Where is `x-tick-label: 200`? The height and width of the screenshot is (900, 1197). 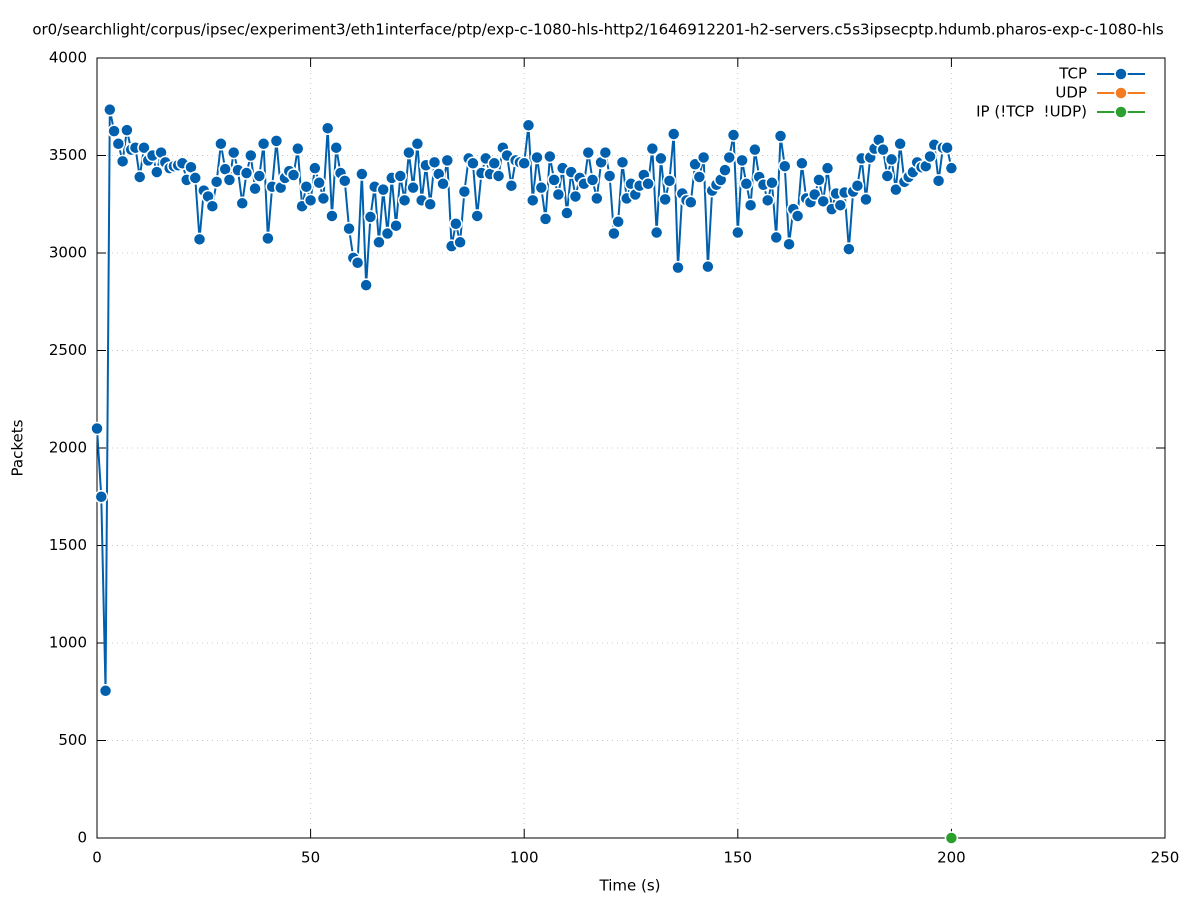 x-tick-label: 200 is located at coordinates (951, 858).